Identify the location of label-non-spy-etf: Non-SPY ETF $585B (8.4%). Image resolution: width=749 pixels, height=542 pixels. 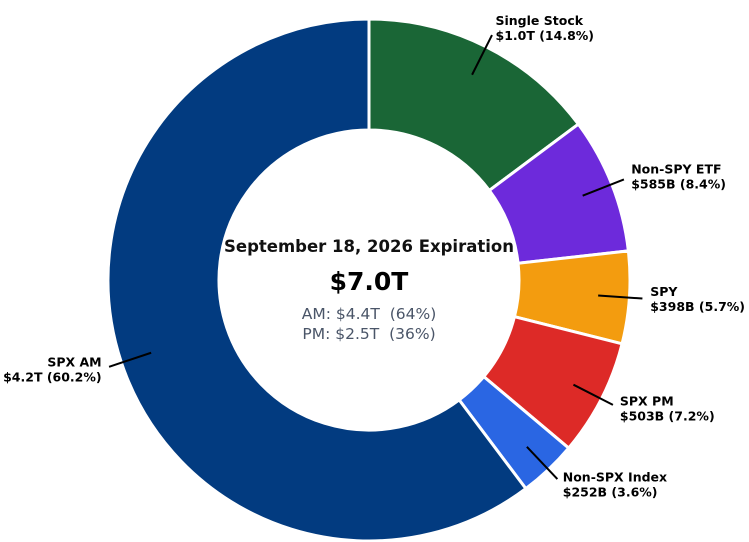
(678, 177).